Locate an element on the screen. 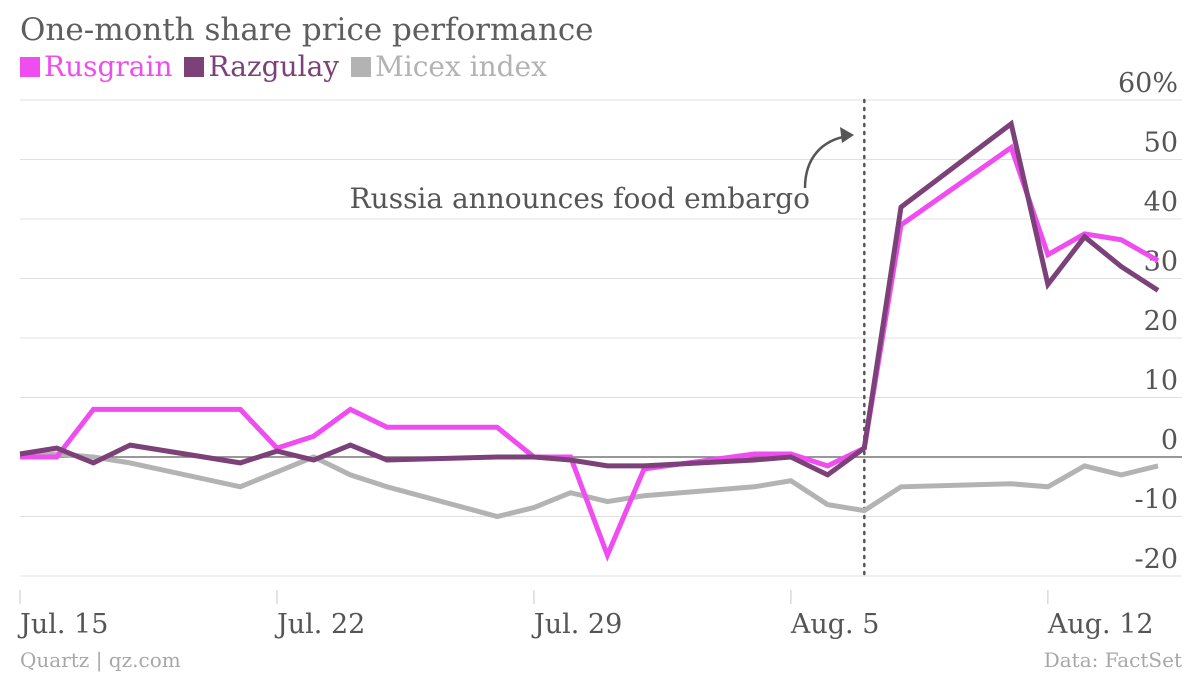  x-tick-label: Aug. 12 is located at coordinates (1100, 624).